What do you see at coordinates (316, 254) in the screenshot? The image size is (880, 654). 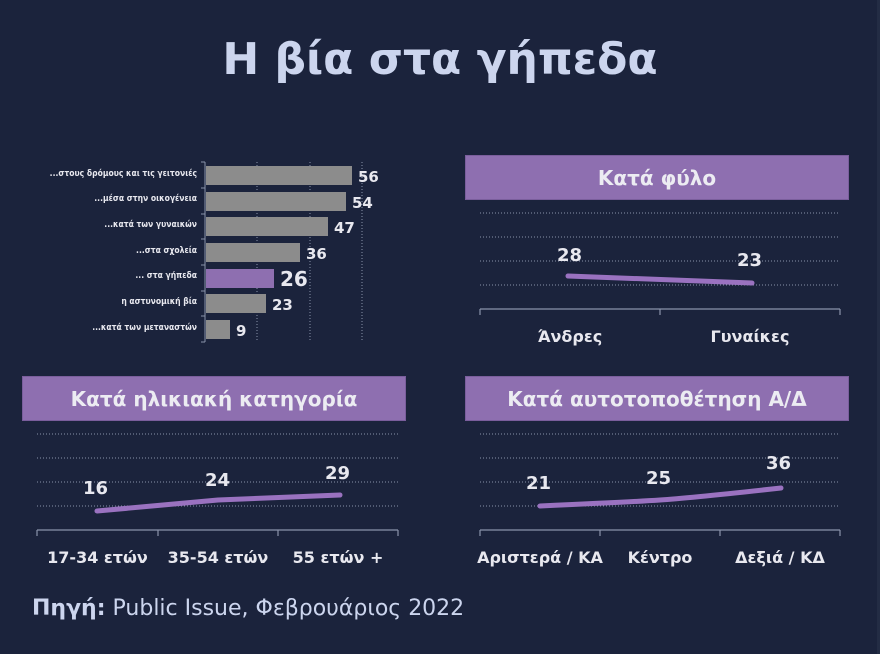 I see `bar-value: 36` at bounding box center [316, 254].